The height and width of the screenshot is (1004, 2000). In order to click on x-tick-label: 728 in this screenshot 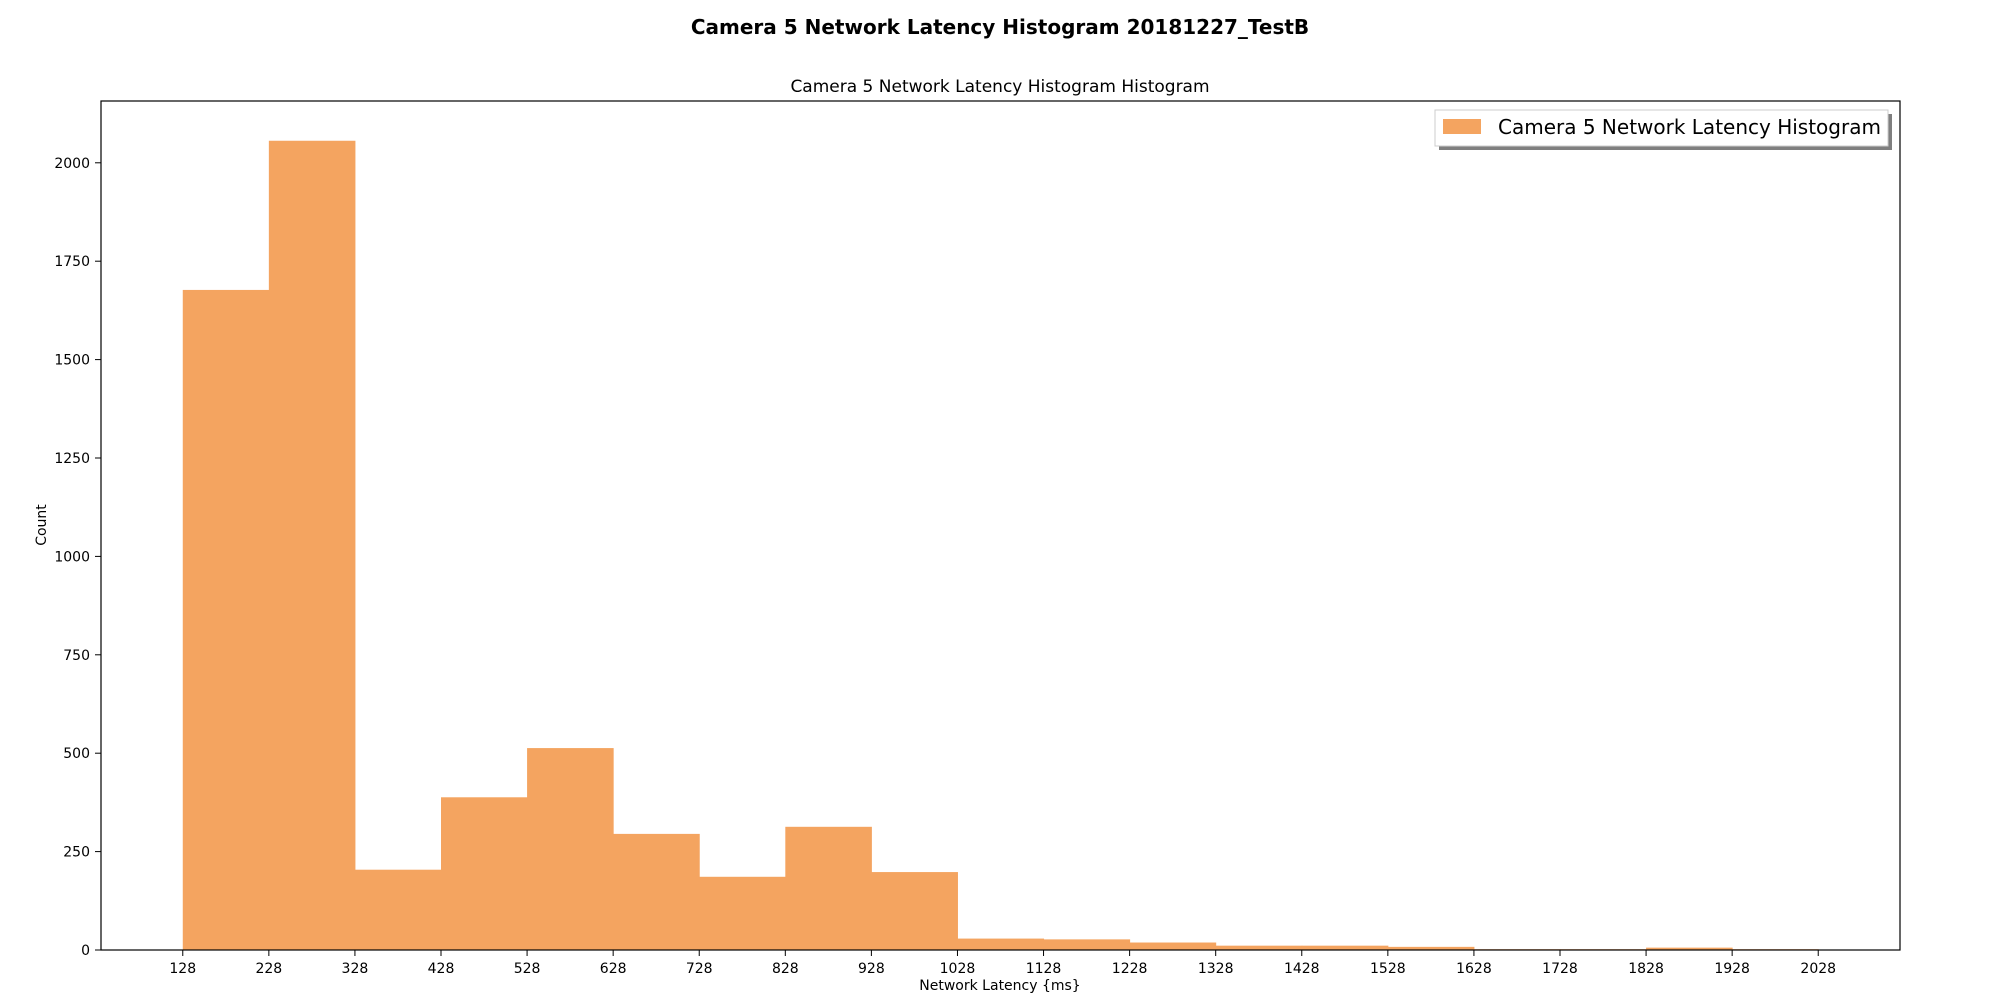, I will do `click(699, 969)`.